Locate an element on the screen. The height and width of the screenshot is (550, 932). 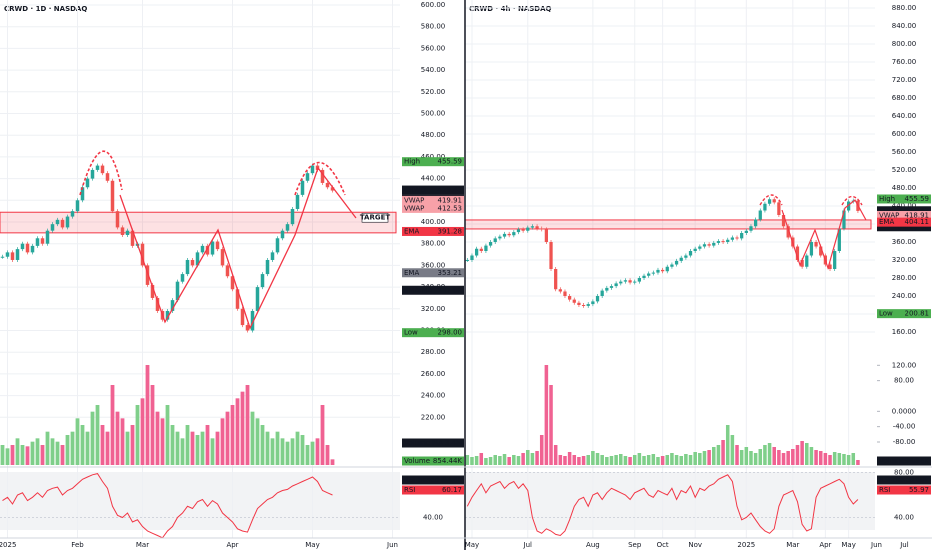
y-tick-label: 500.00 is located at coordinates (433, 114).